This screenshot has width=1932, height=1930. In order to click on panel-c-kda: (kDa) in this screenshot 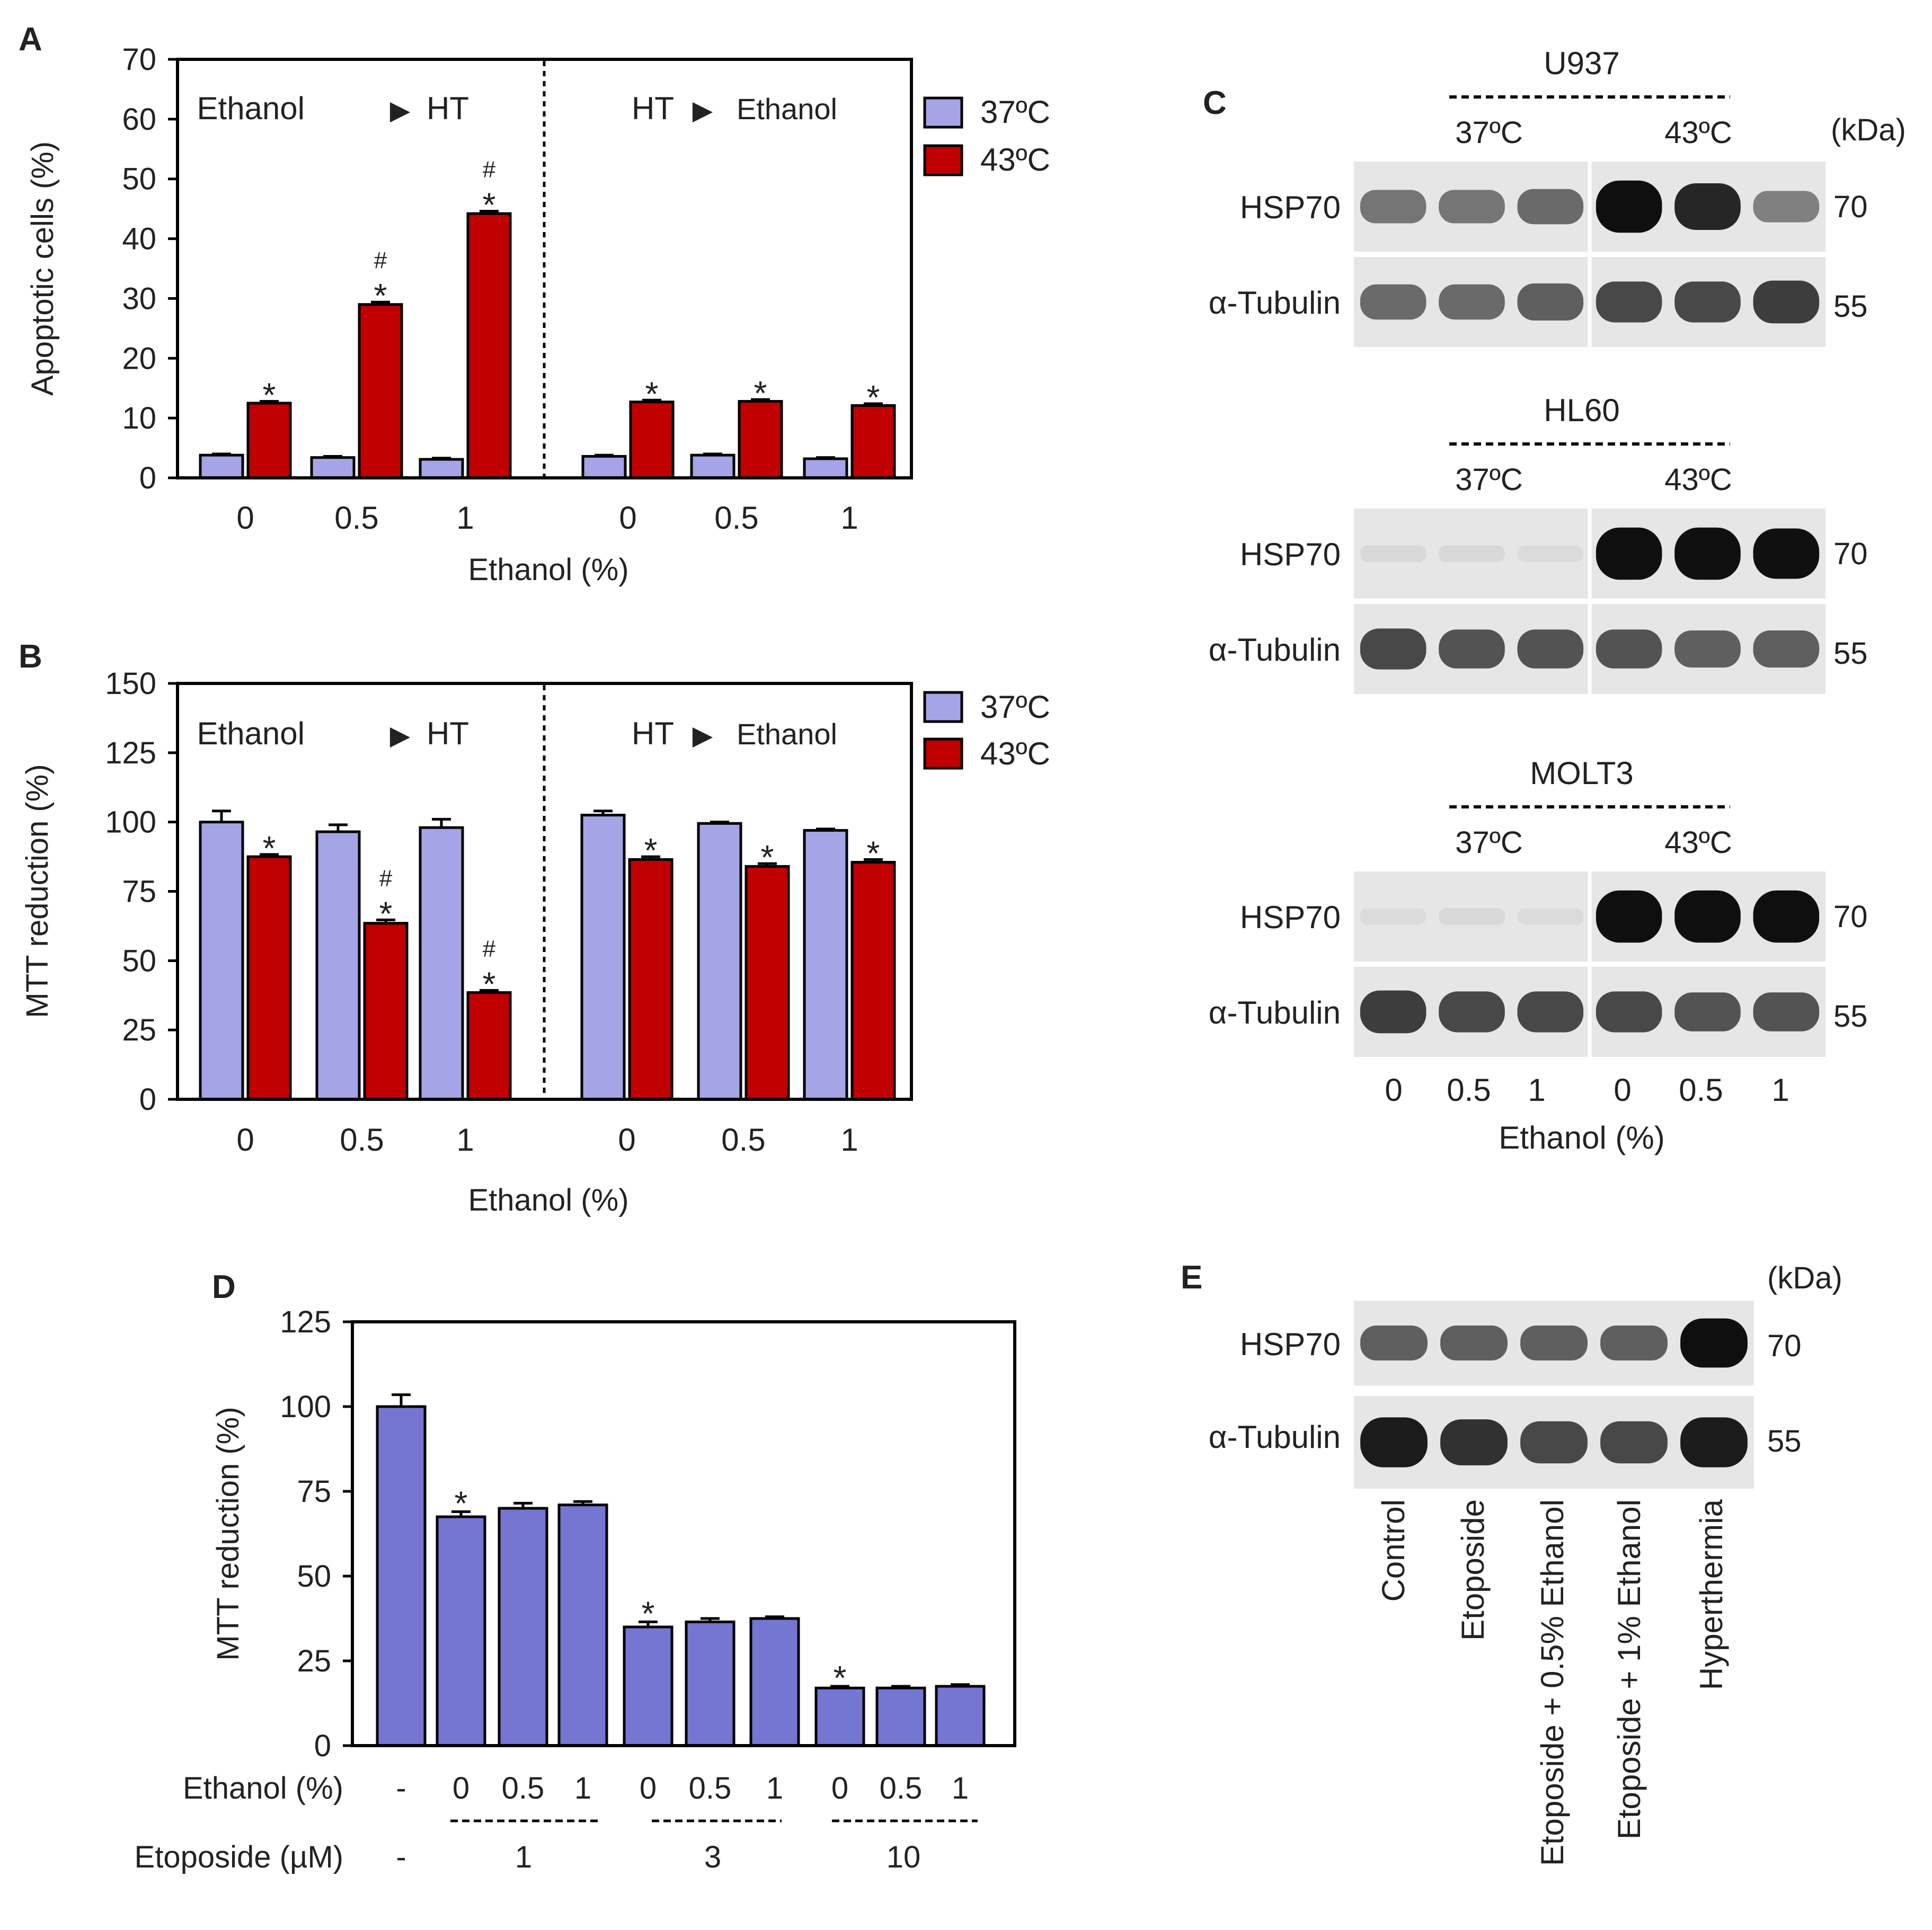, I will do `click(1869, 130)`.